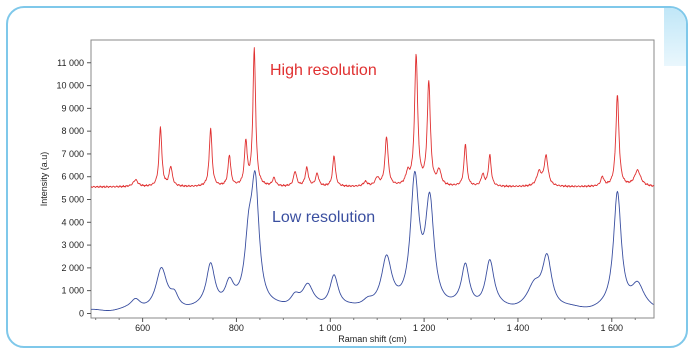 The width and height of the screenshot is (694, 355). I want to click on series-label-high-resolution: High resolution, so click(323, 70).